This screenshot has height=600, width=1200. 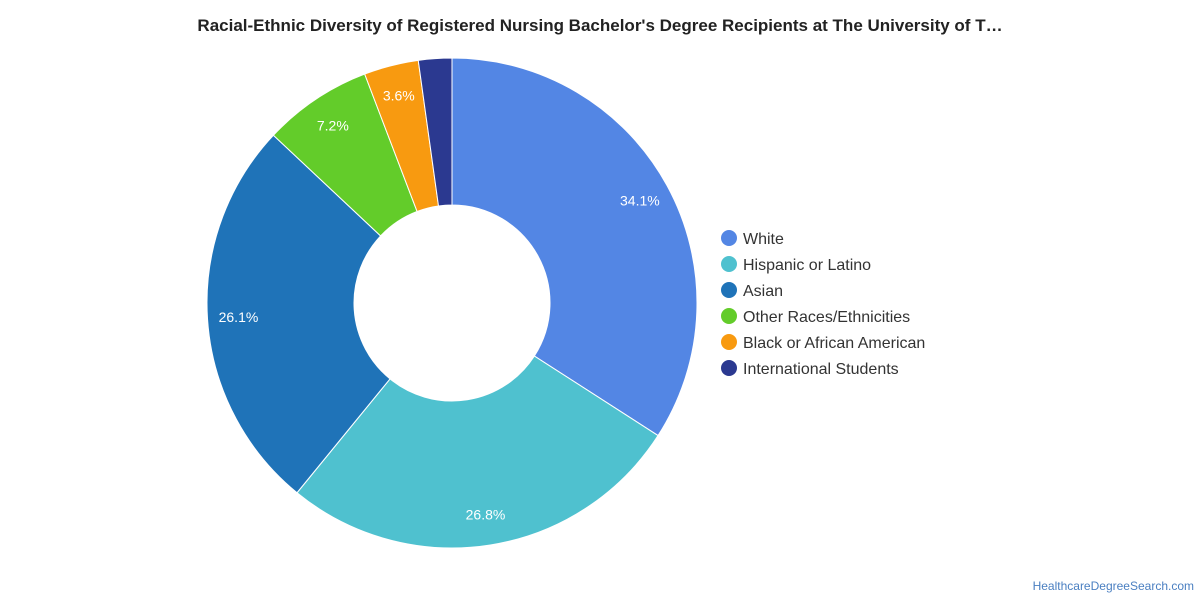 What do you see at coordinates (399, 96) in the screenshot?
I see `slice-label-black-or-african-american: 3.6%` at bounding box center [399, 96].